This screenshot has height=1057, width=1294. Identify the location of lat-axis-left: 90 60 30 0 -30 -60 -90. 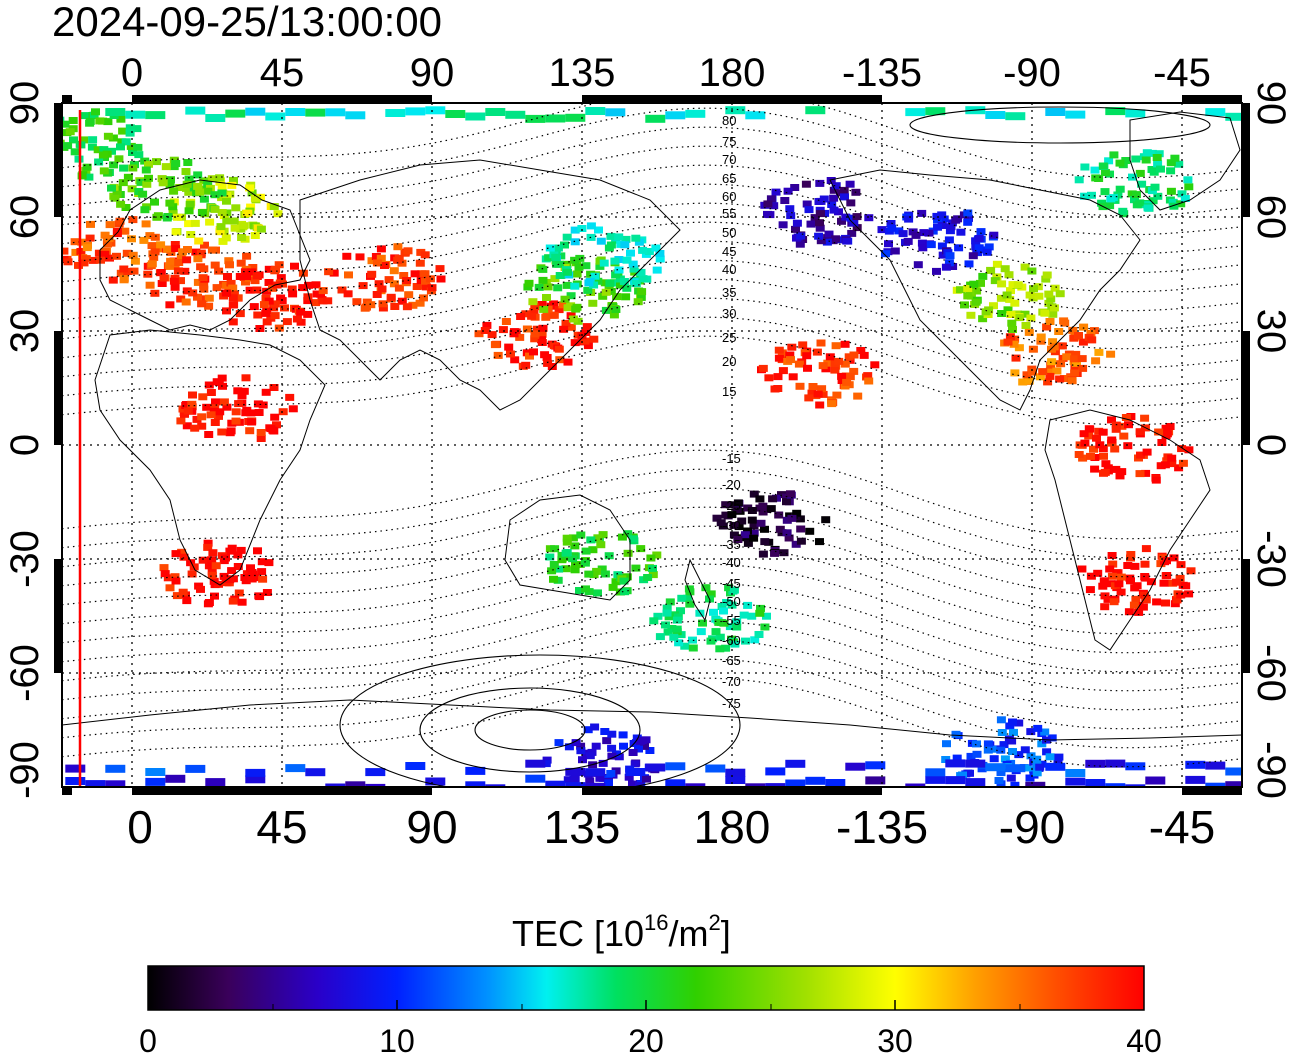
(25, 440).